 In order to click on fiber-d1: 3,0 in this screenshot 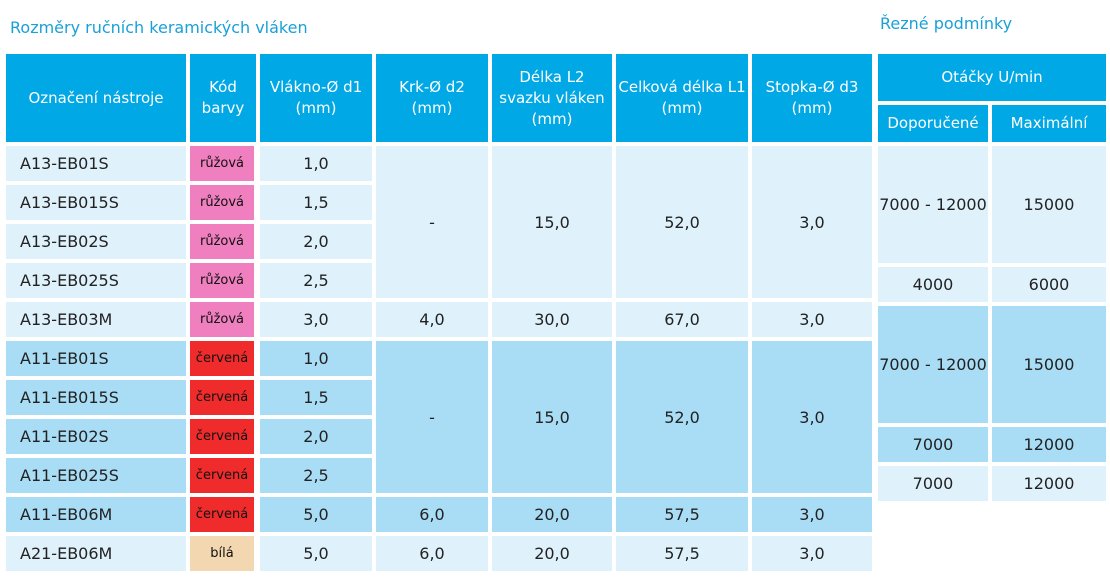, I will do `click(316, 319)`.